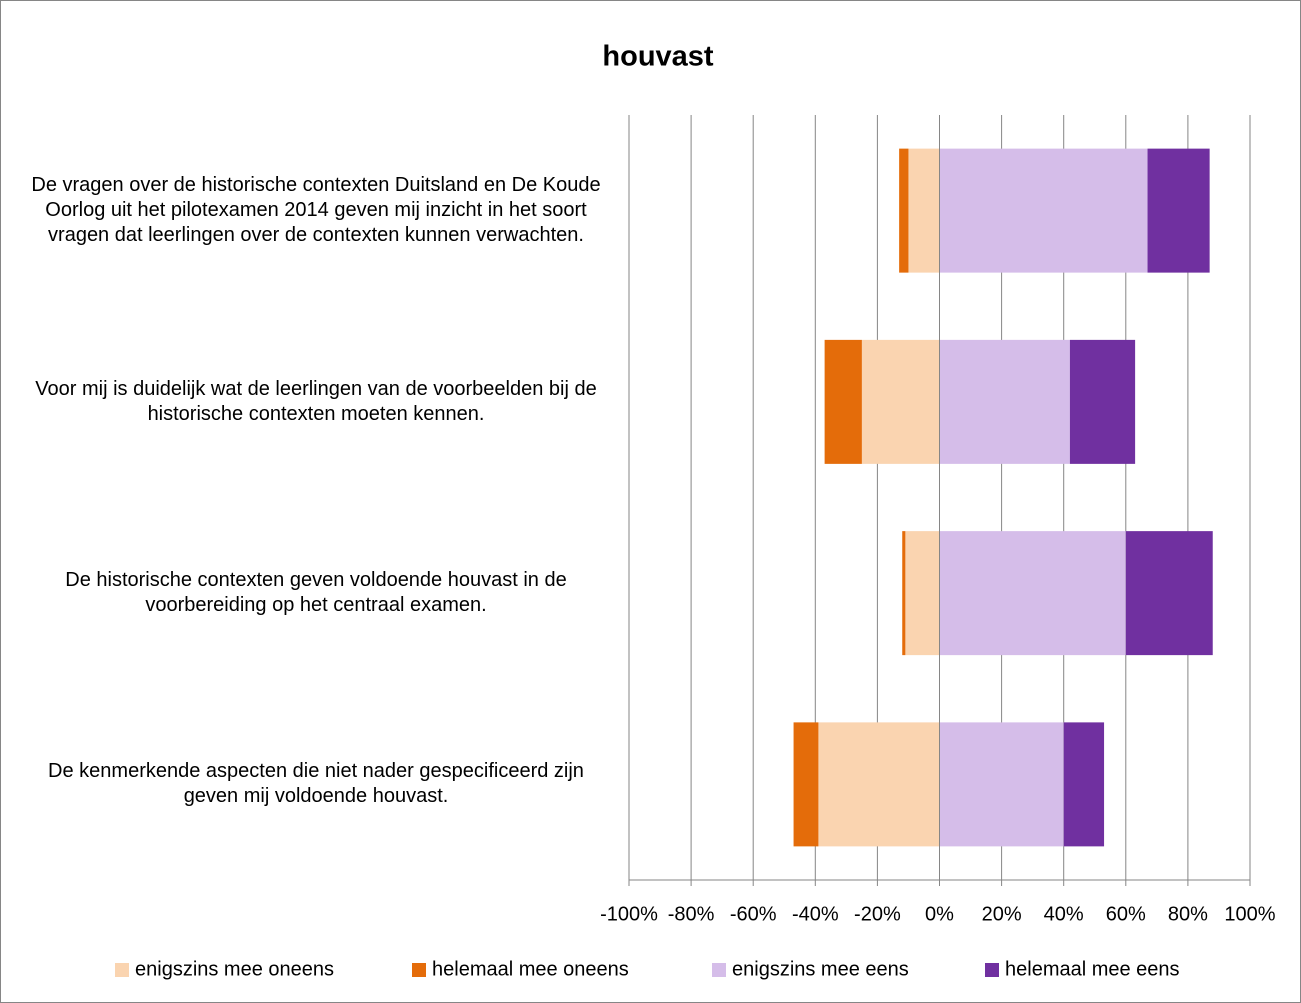 This screenshot has height=1003, width=1301. Describe the element at coordinates (691, 914) in the screenshot. I see `x-tick-label: -80%` at that location.